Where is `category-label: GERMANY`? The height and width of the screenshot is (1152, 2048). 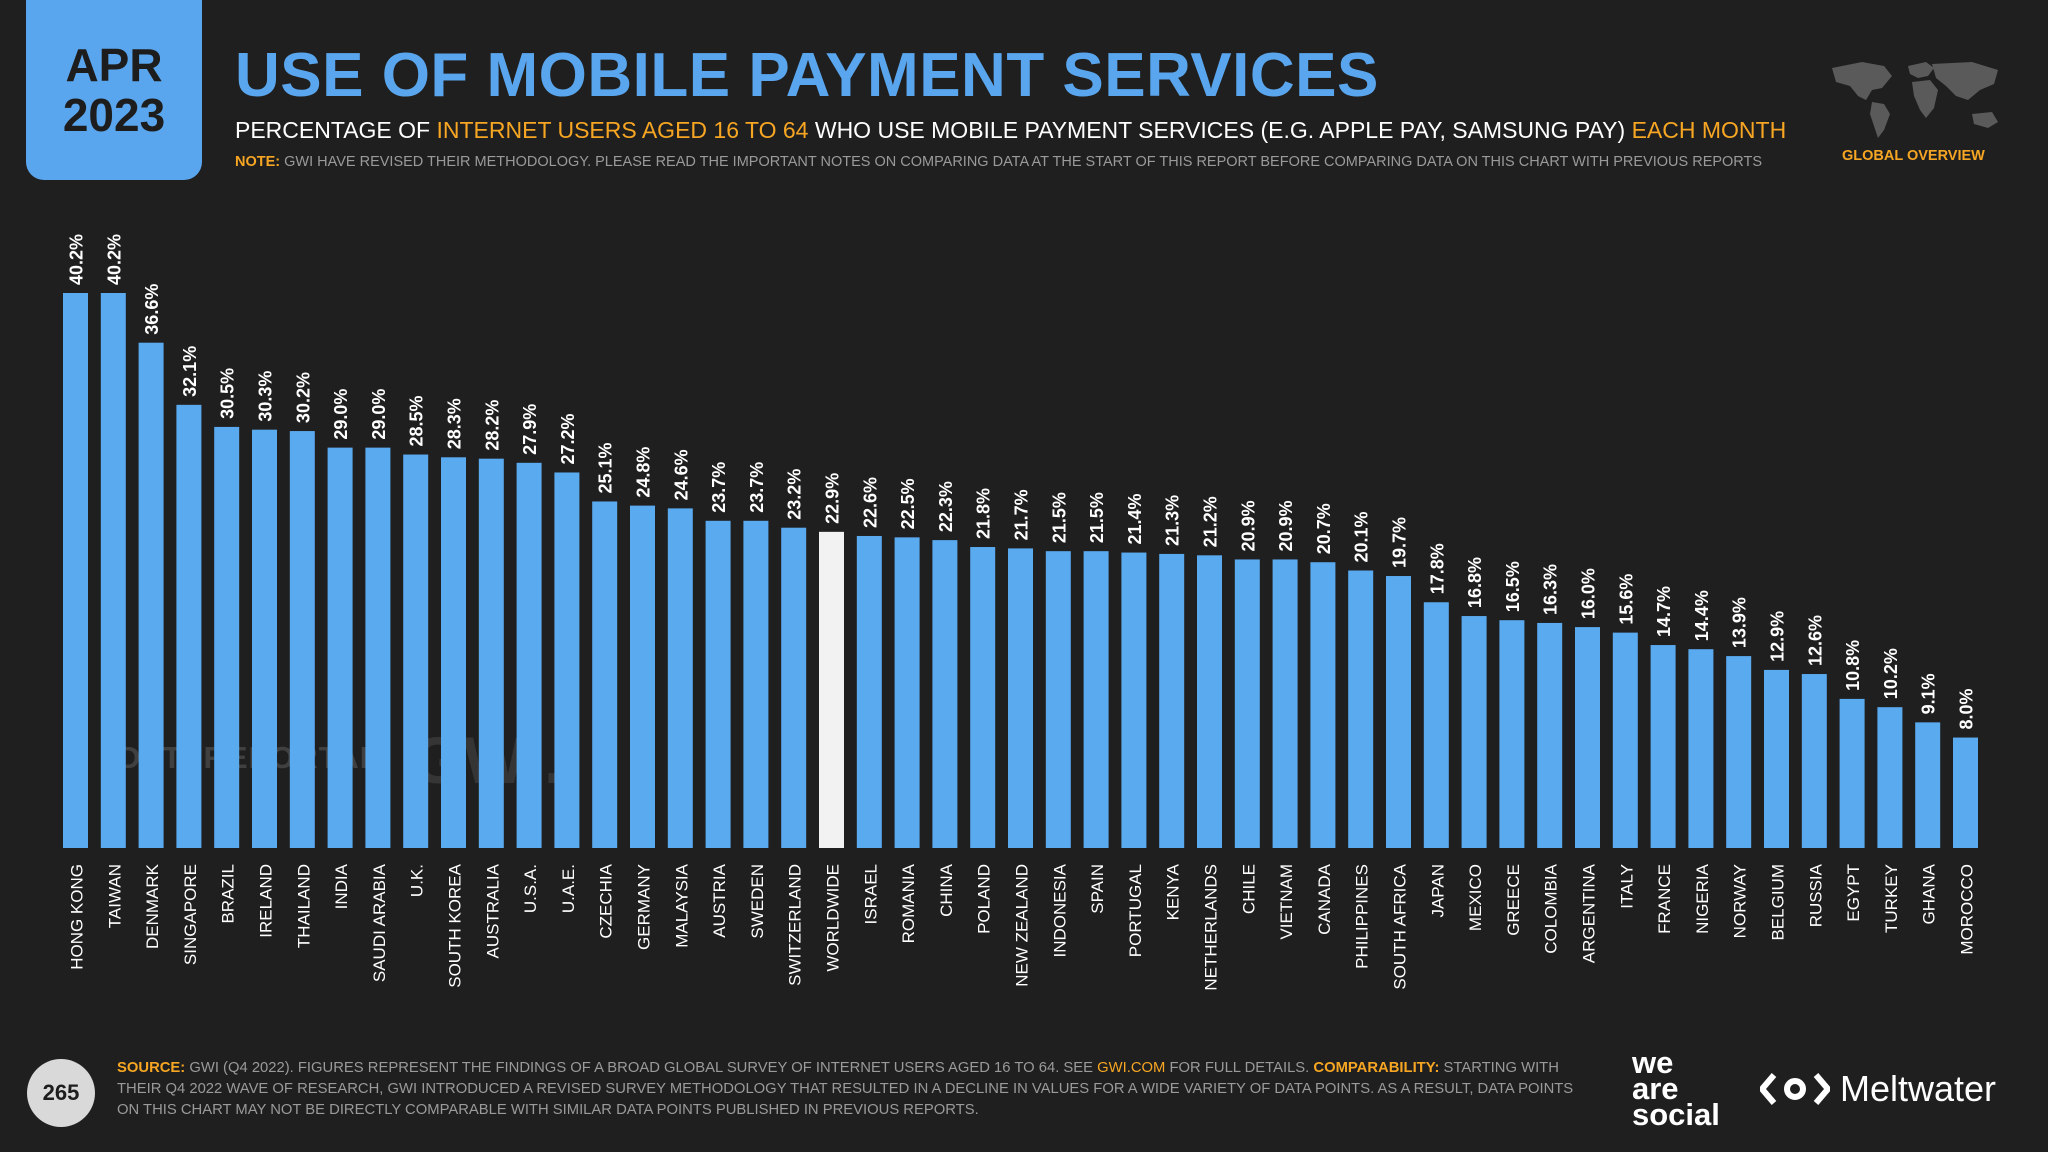 category-label: GERMANY is located at coordinates (644, 907).